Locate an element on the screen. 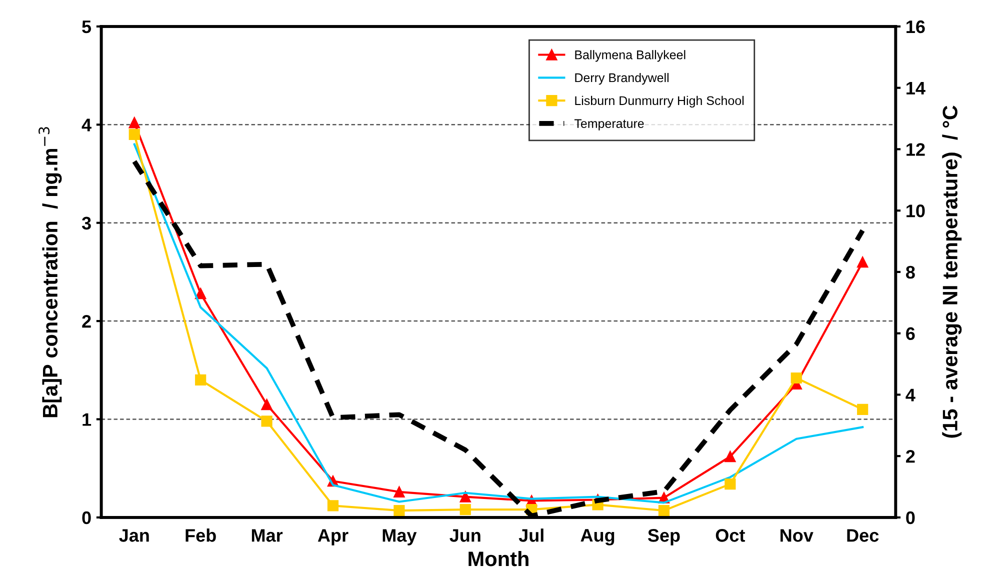  x-tick-label: Jan is located at coordinates (134, 535).